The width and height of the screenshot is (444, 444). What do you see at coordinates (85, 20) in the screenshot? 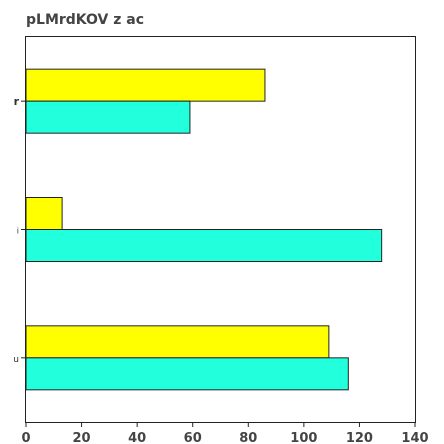
I see `chart-title: pLMrdKOV z ac` at bounding box center [85, 20].